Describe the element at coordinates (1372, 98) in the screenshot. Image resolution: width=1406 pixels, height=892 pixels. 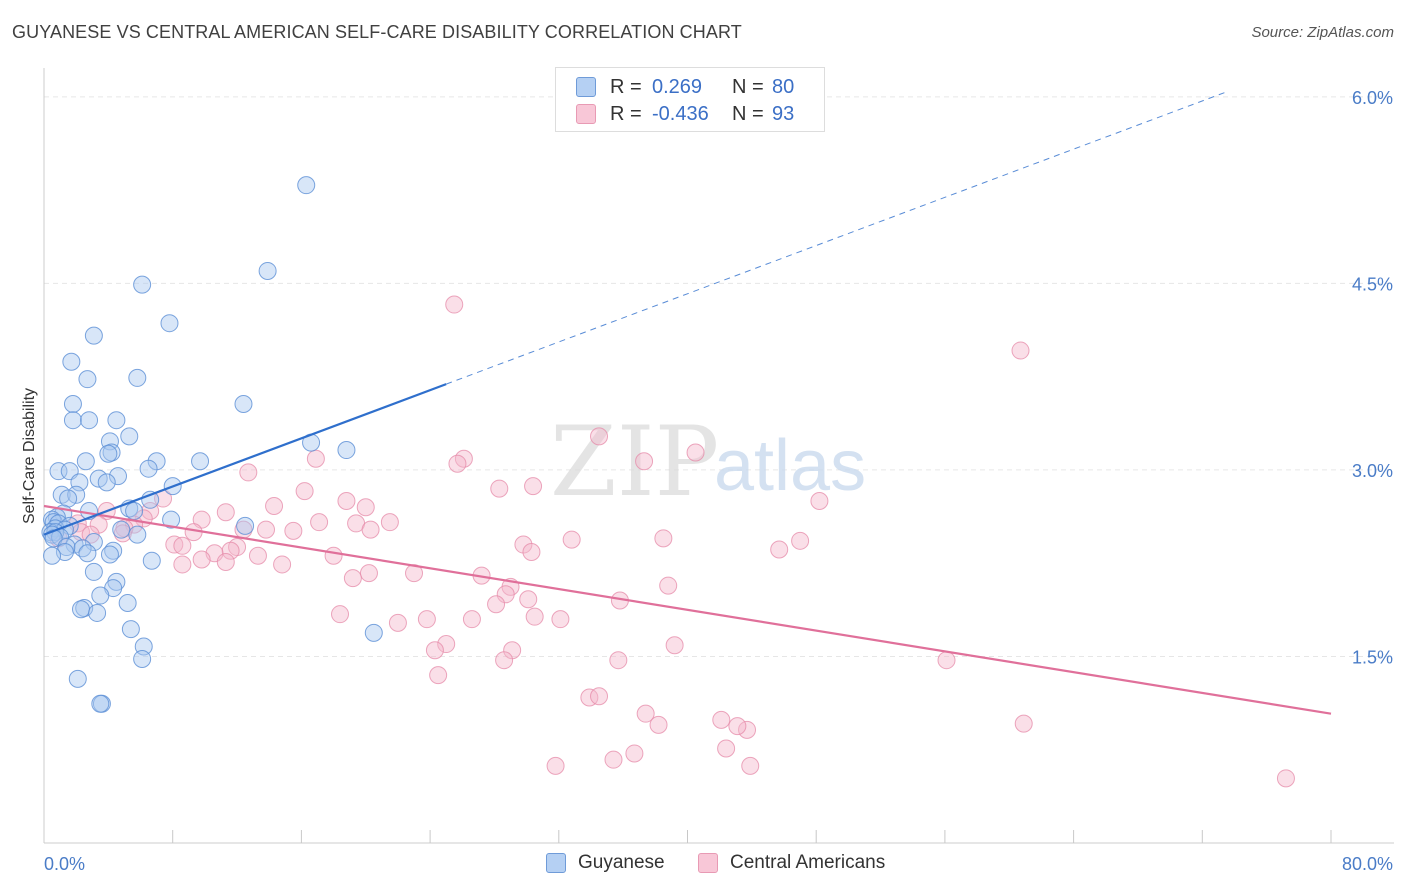
I see `y-tick-label: 6.0%` at that location.